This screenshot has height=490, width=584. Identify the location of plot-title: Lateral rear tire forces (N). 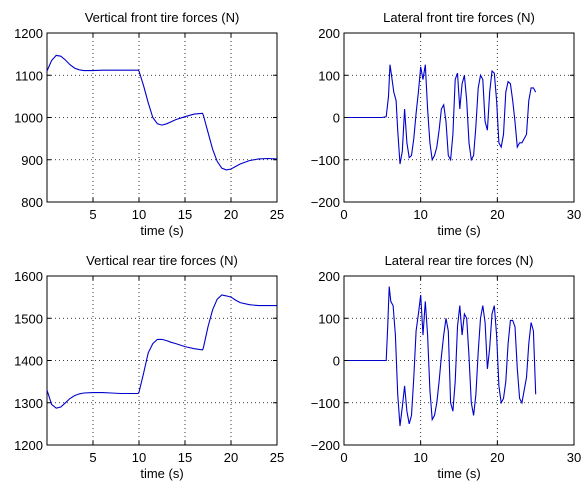
(459, 260).